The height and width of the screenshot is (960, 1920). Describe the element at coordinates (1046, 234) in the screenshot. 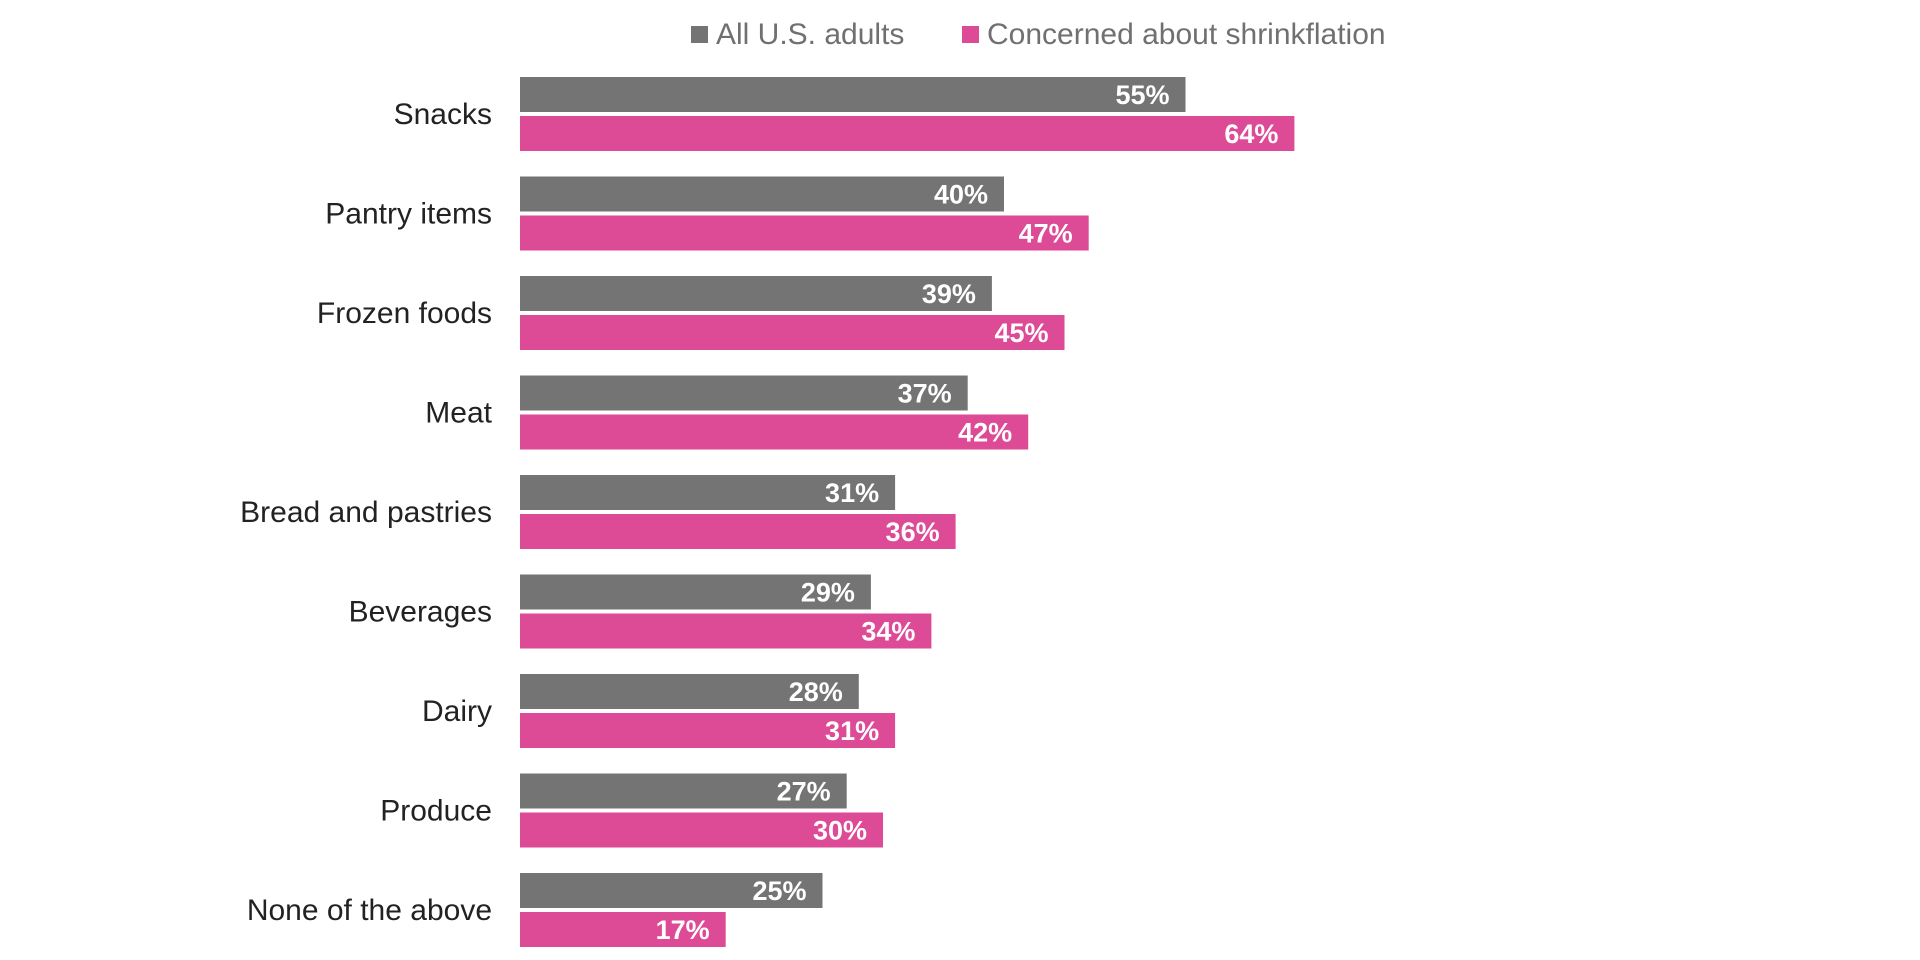

I see `value-label-concerned-about-shrinkflation-pantry-items: 47%` at that location.